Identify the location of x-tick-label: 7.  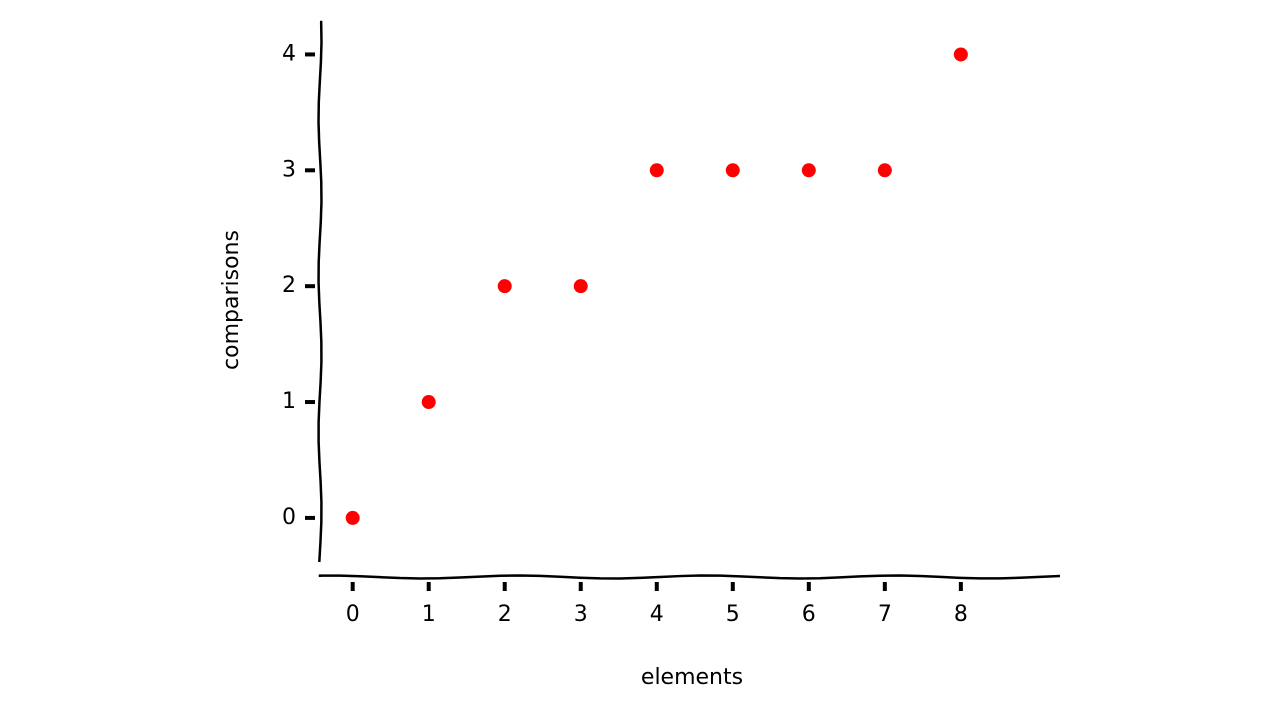
(885, 614).